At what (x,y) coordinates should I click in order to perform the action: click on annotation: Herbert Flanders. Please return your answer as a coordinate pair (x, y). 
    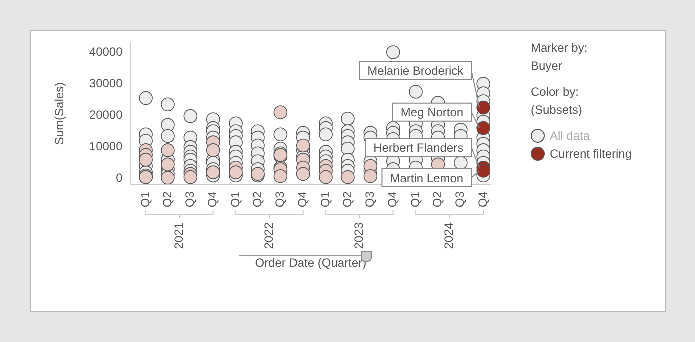
    Looking at the image, I should click on (419, 148).